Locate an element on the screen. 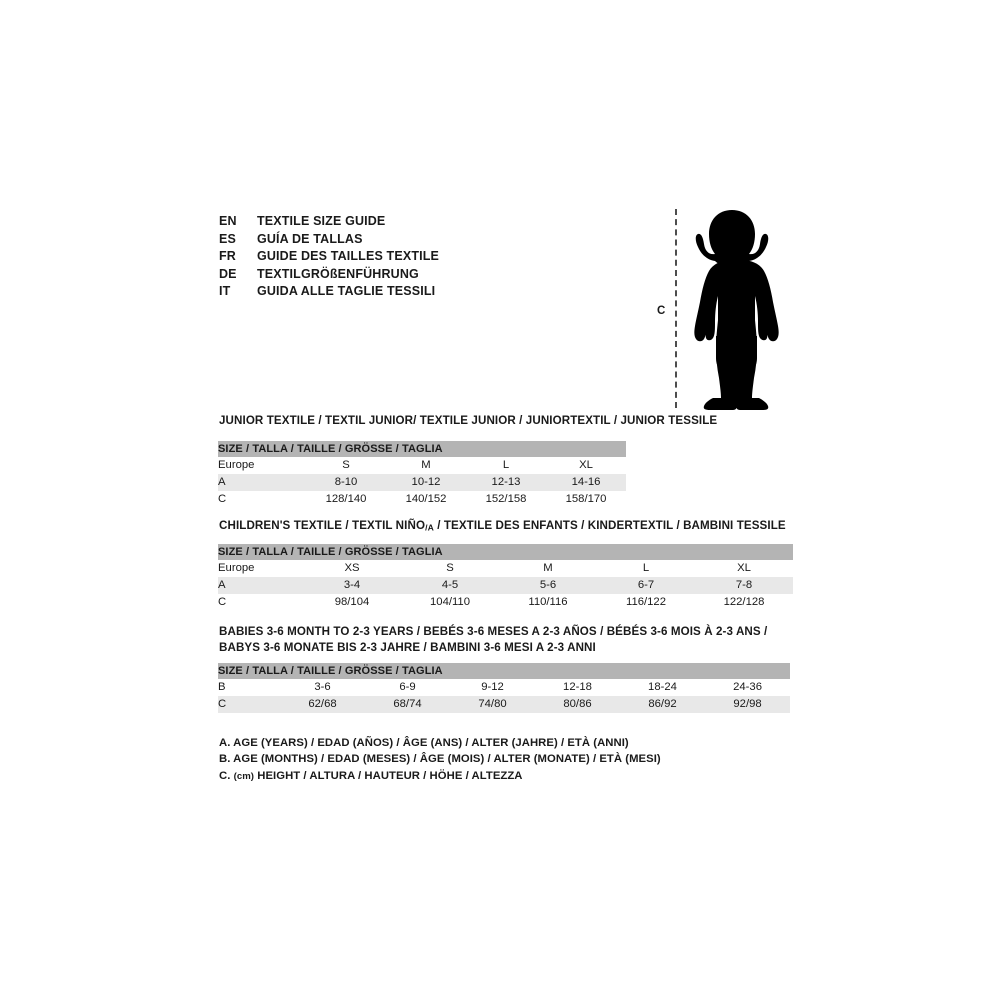  table-row: A 8-10 10-12 12-13 14-16 is located at coordinates (422, 482).